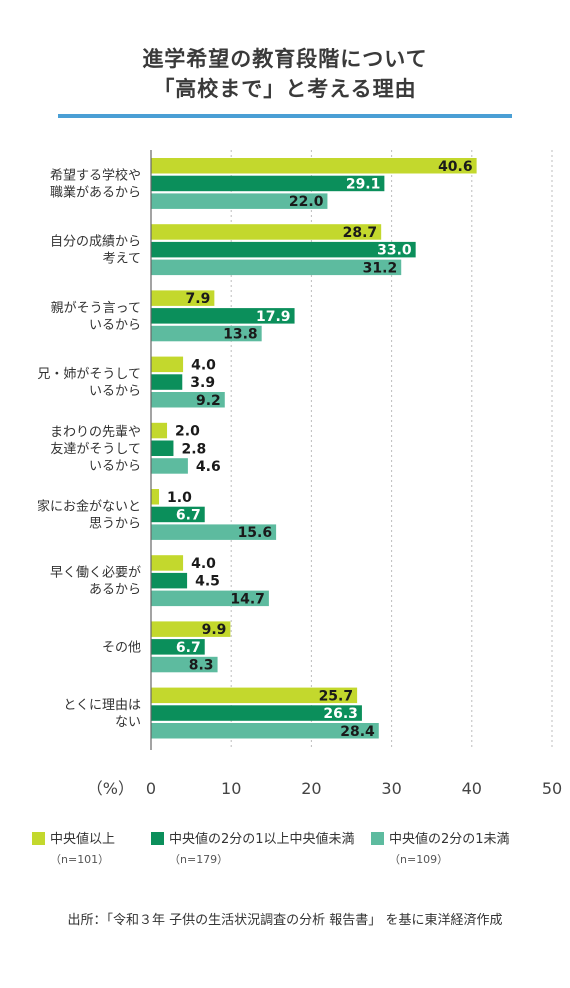  What do you see at coordinates (199, 859) in the screenshot?
I see `legend-sample-size: （n=179）` at bounding box center [199, 859].